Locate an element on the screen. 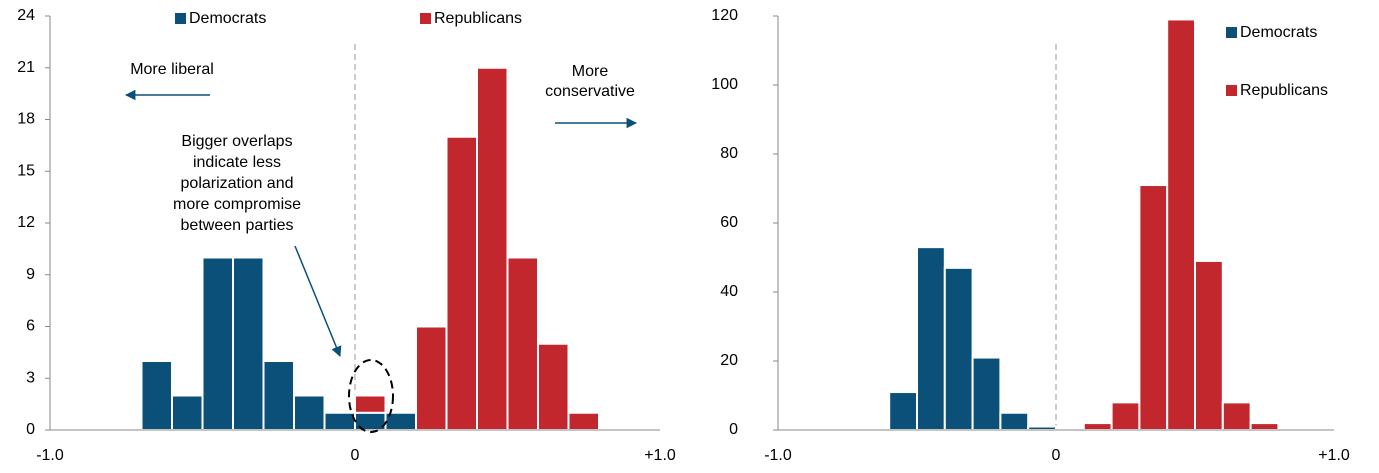  annotation: indicate less is located at coordinates (237, 162).